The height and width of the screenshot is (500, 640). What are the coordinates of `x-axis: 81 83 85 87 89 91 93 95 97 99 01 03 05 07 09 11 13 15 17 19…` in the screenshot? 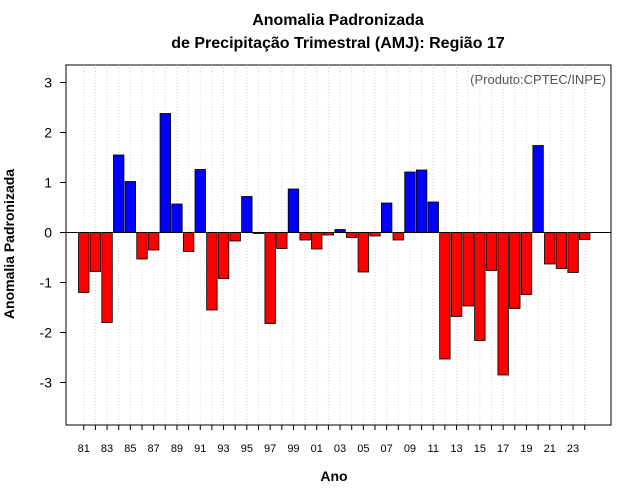 It's located at (332, 440).